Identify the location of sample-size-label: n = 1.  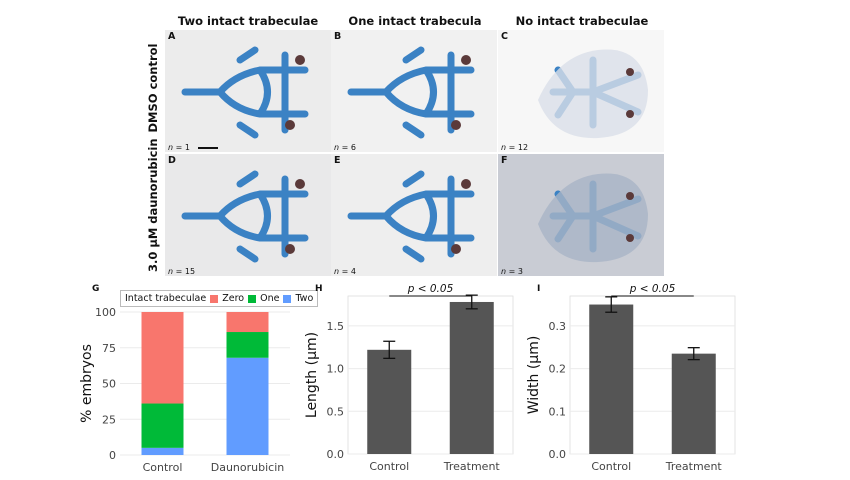
(179, 147).